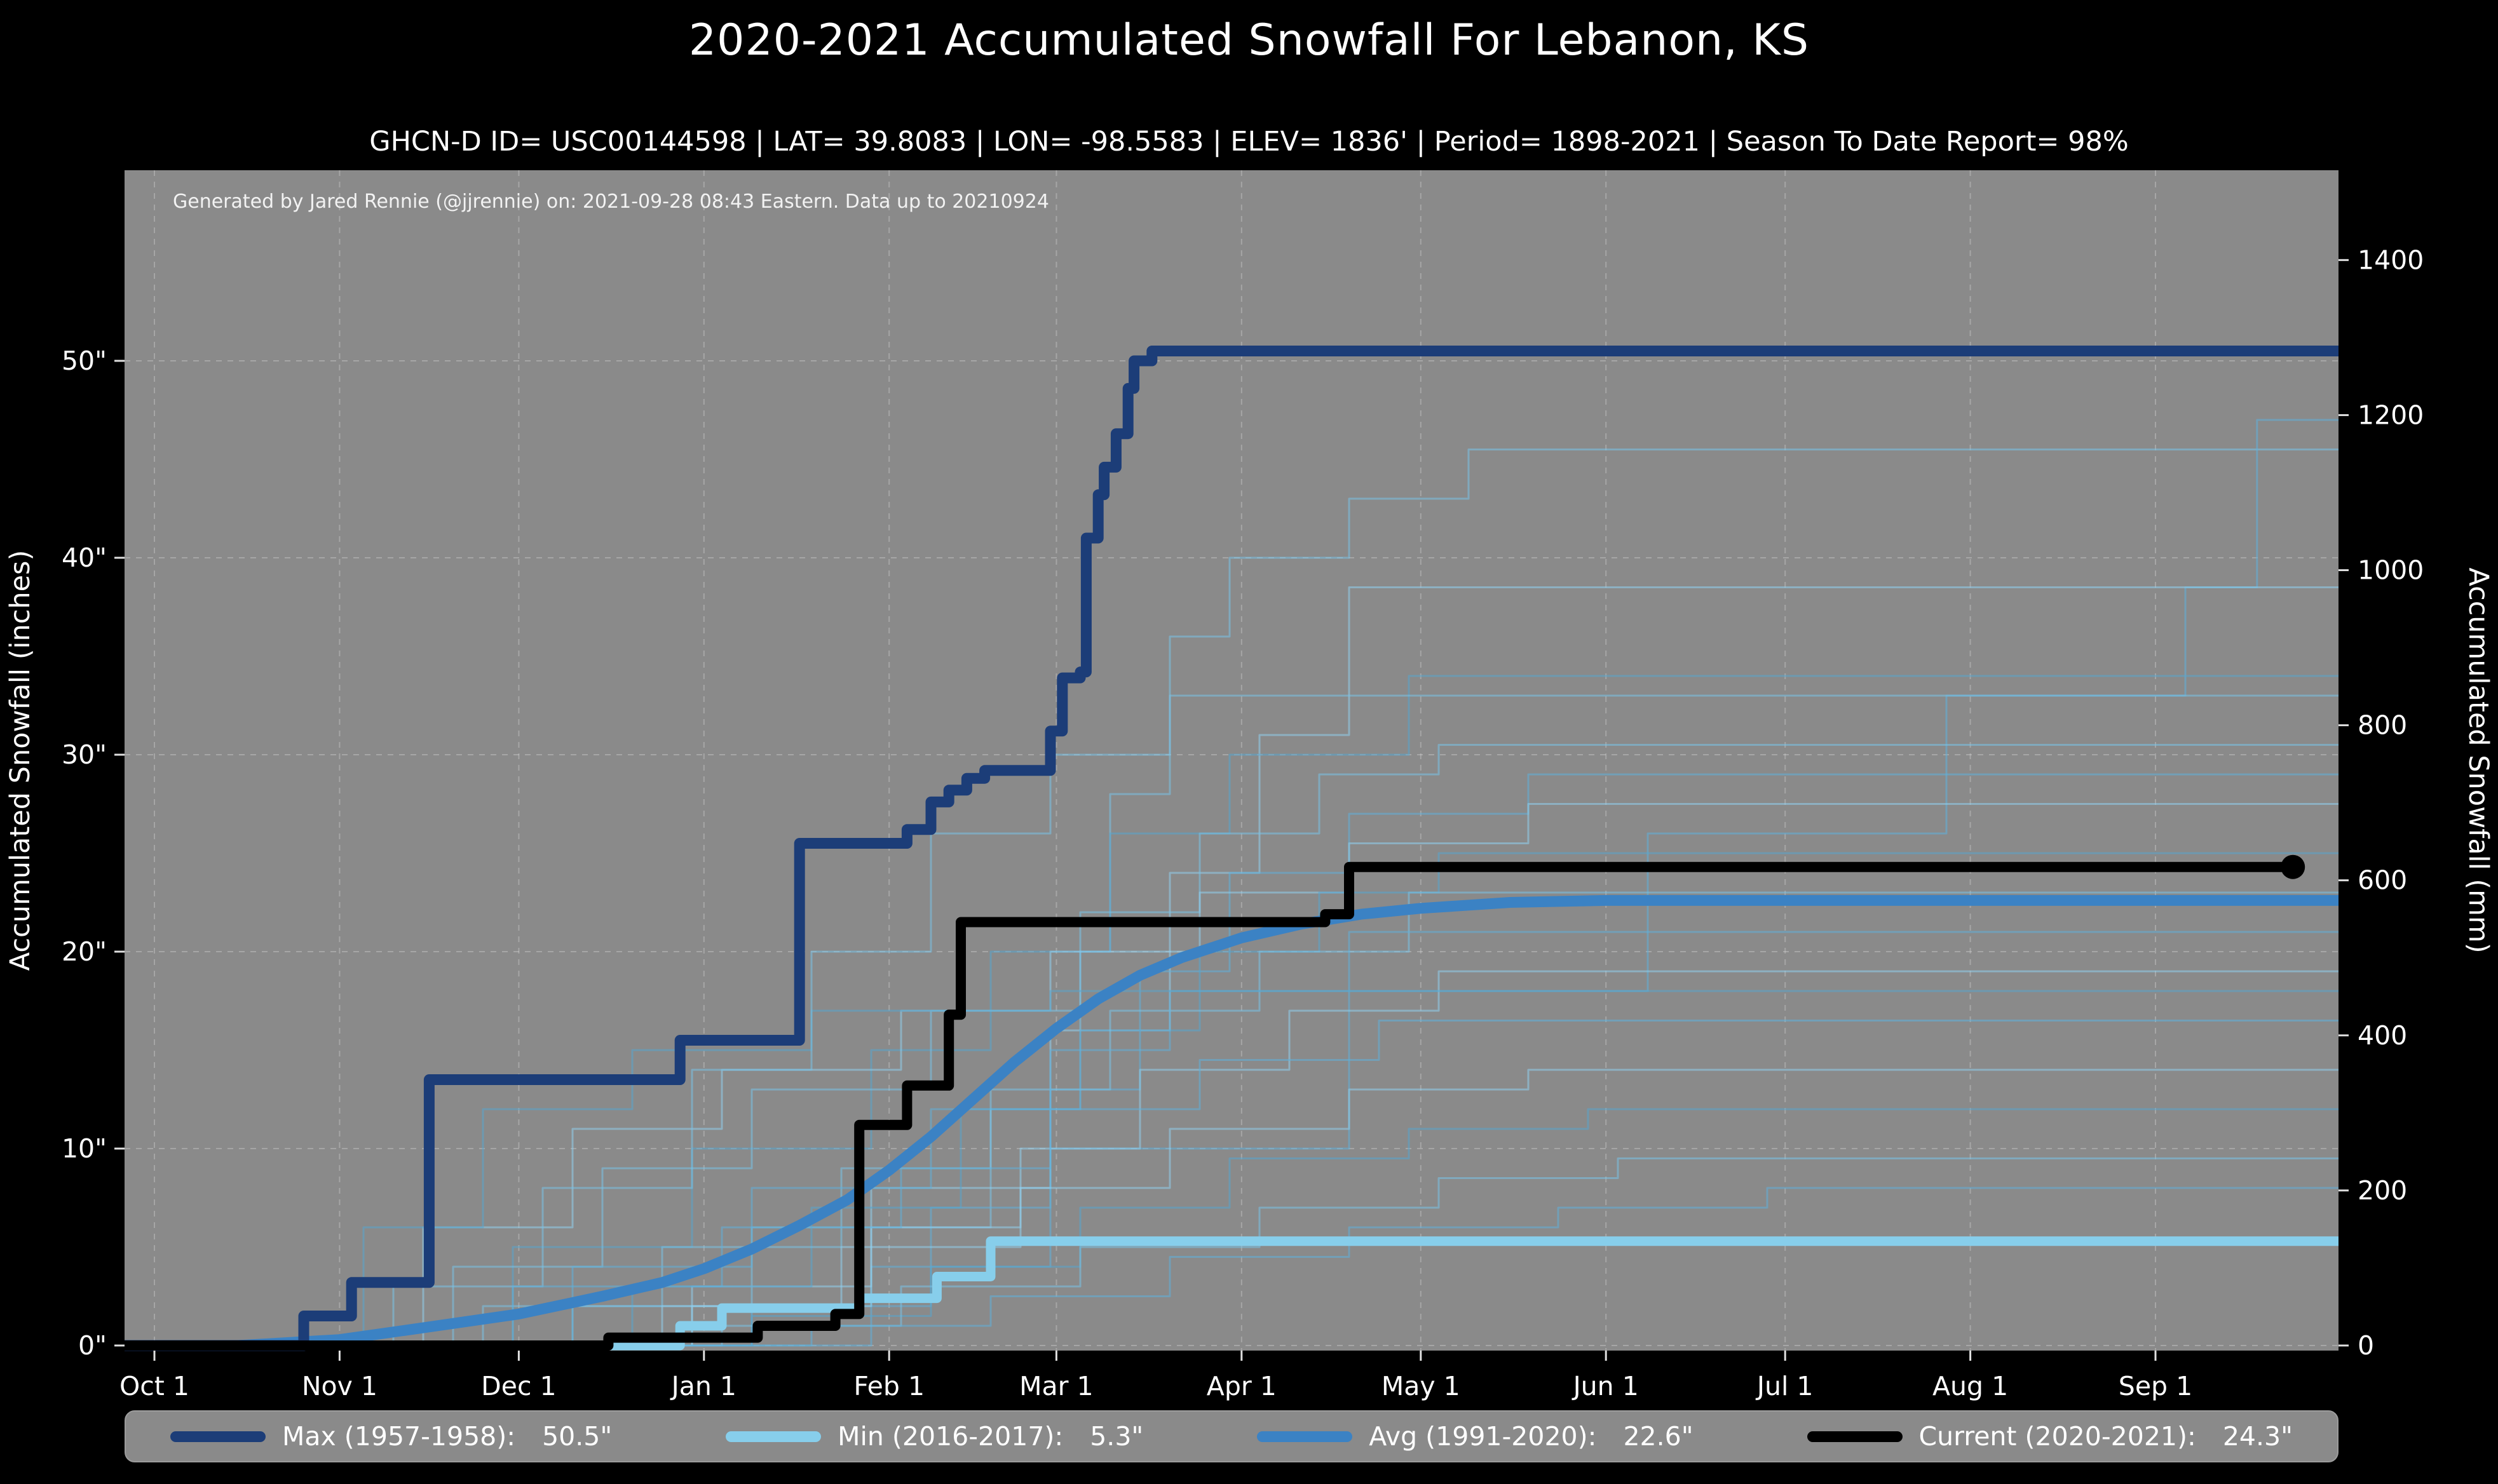  I want to click on legend-label: Avg (1991-2020):, so click(1483, 1436).